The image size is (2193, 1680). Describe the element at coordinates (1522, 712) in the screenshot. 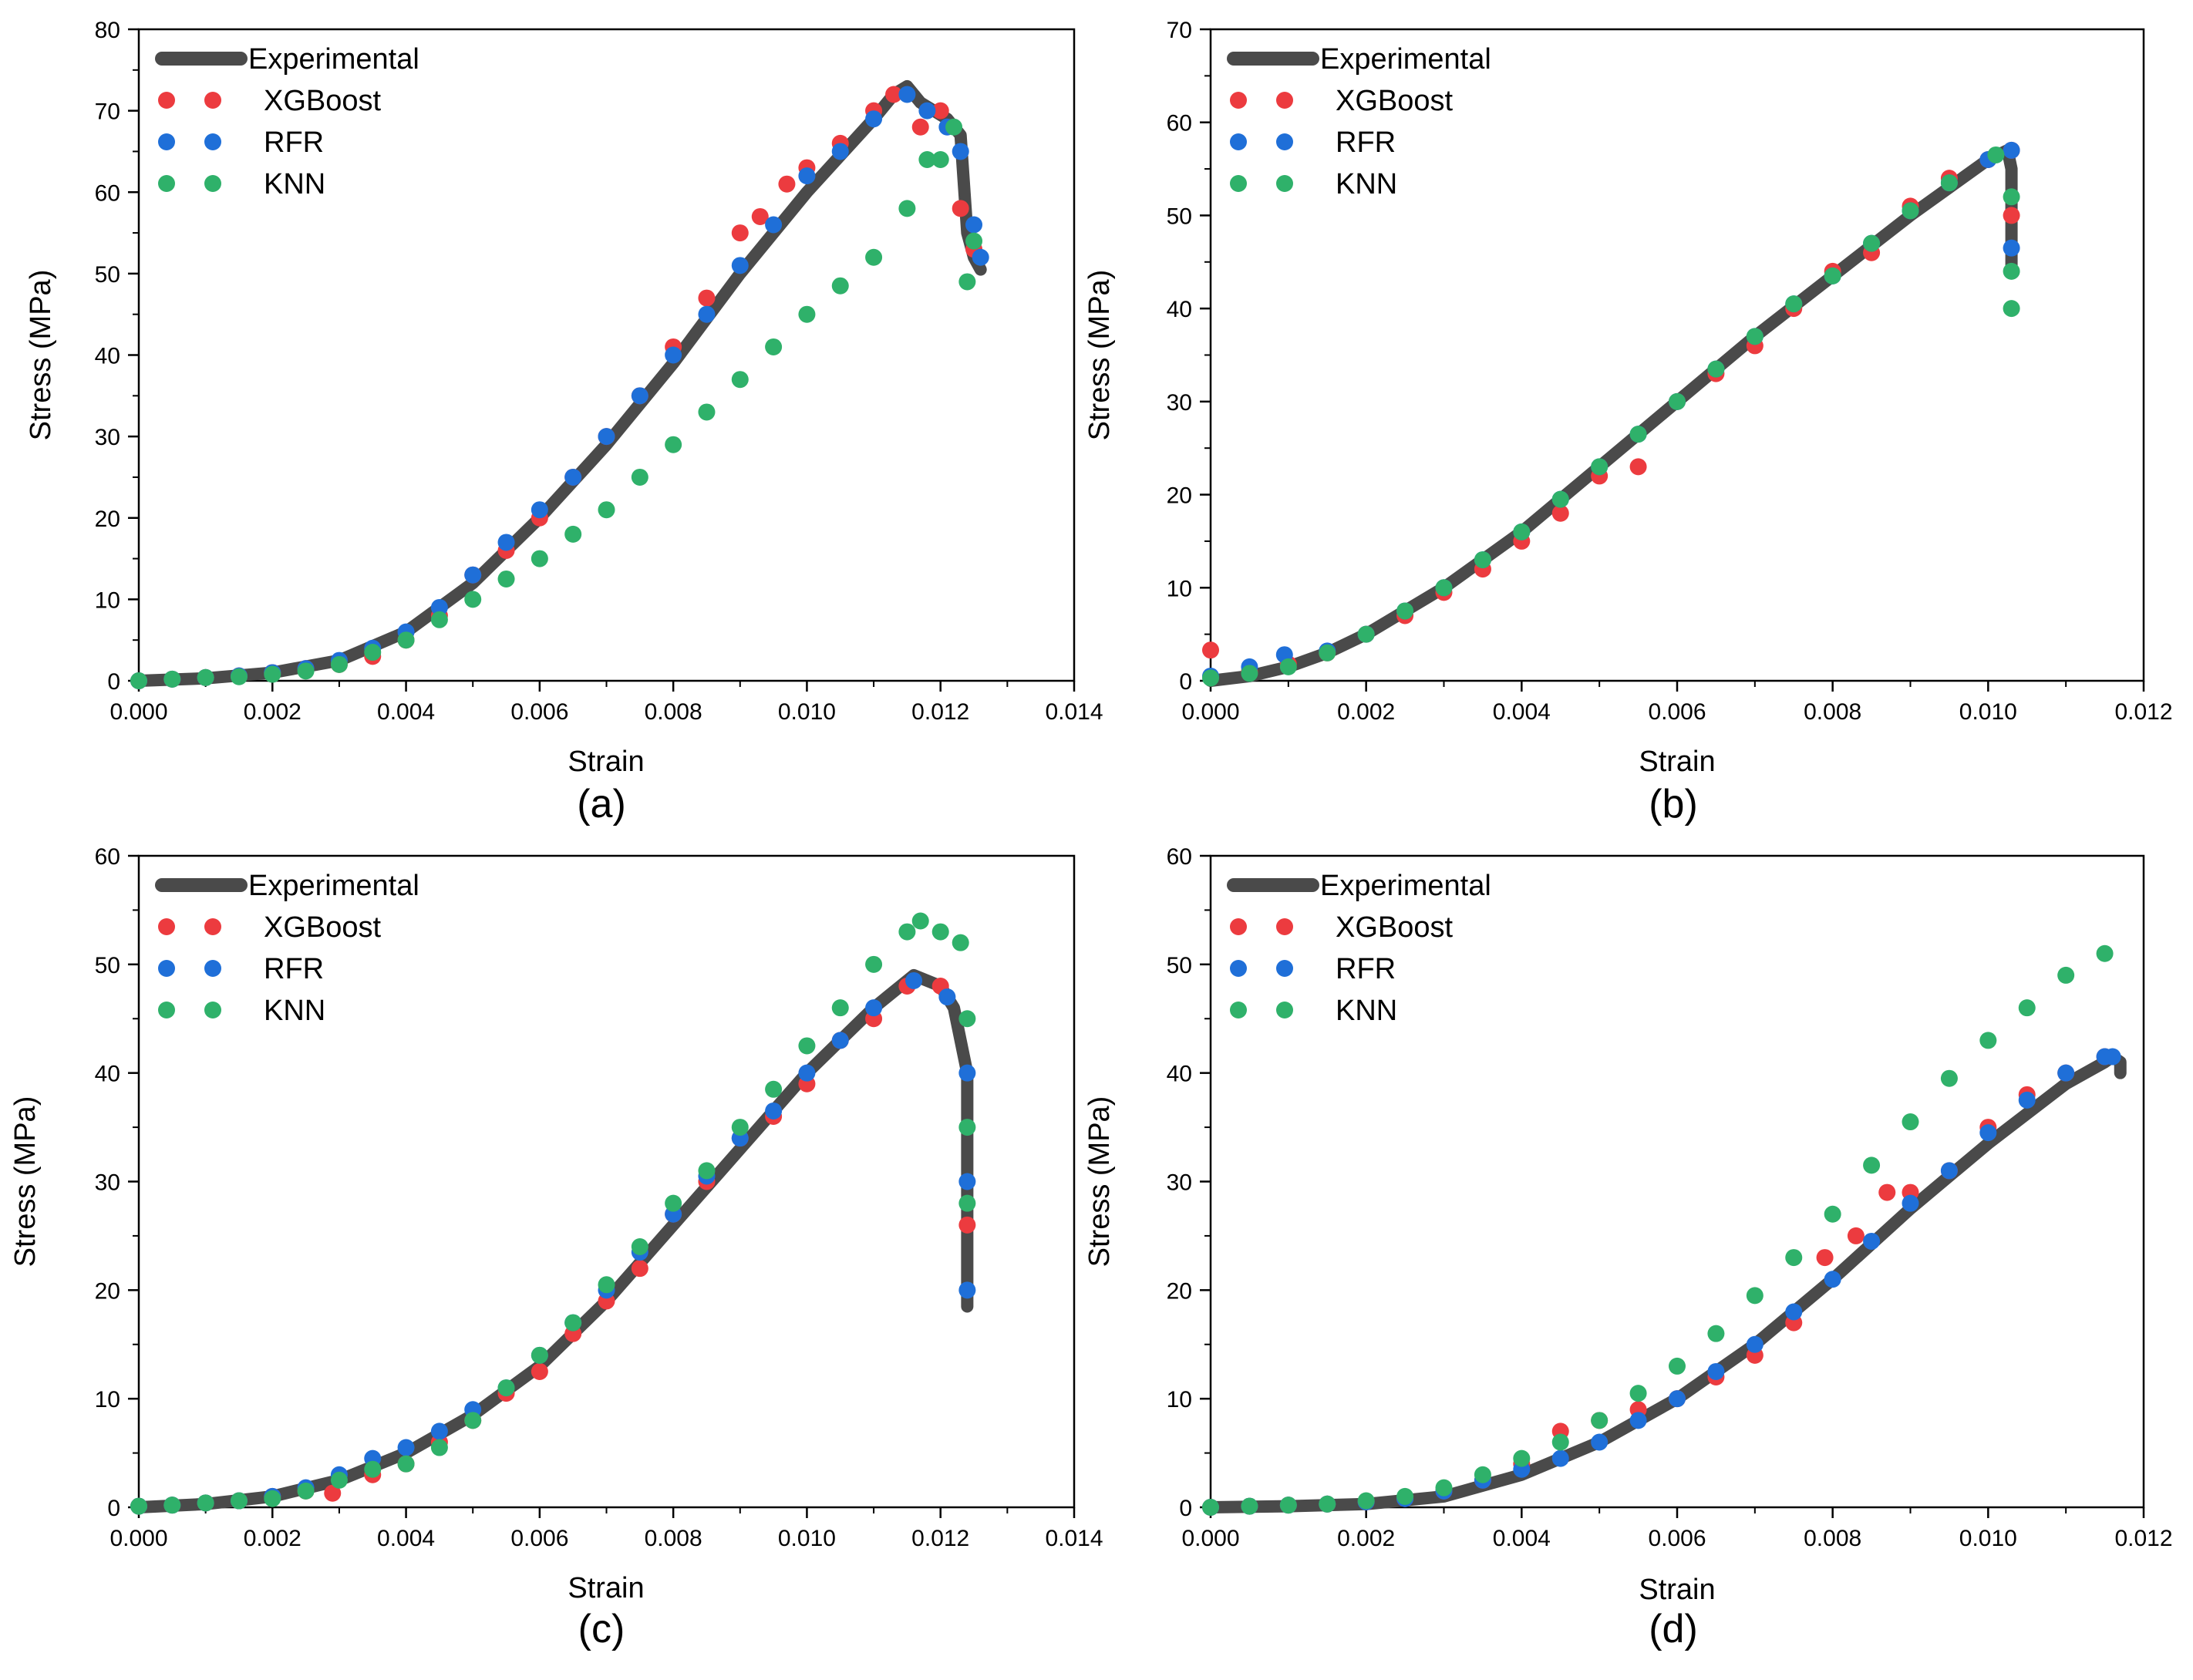

I see `x-tick-label: 0.004` at that location.